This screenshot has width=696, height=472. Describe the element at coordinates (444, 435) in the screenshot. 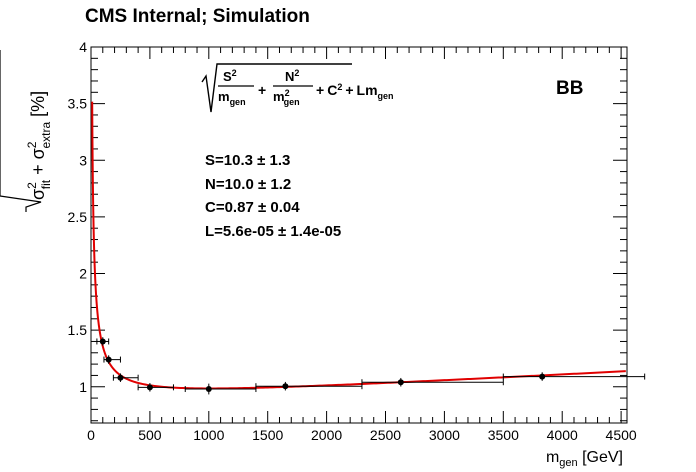

I see `x-tick-label: 3000` at that location.